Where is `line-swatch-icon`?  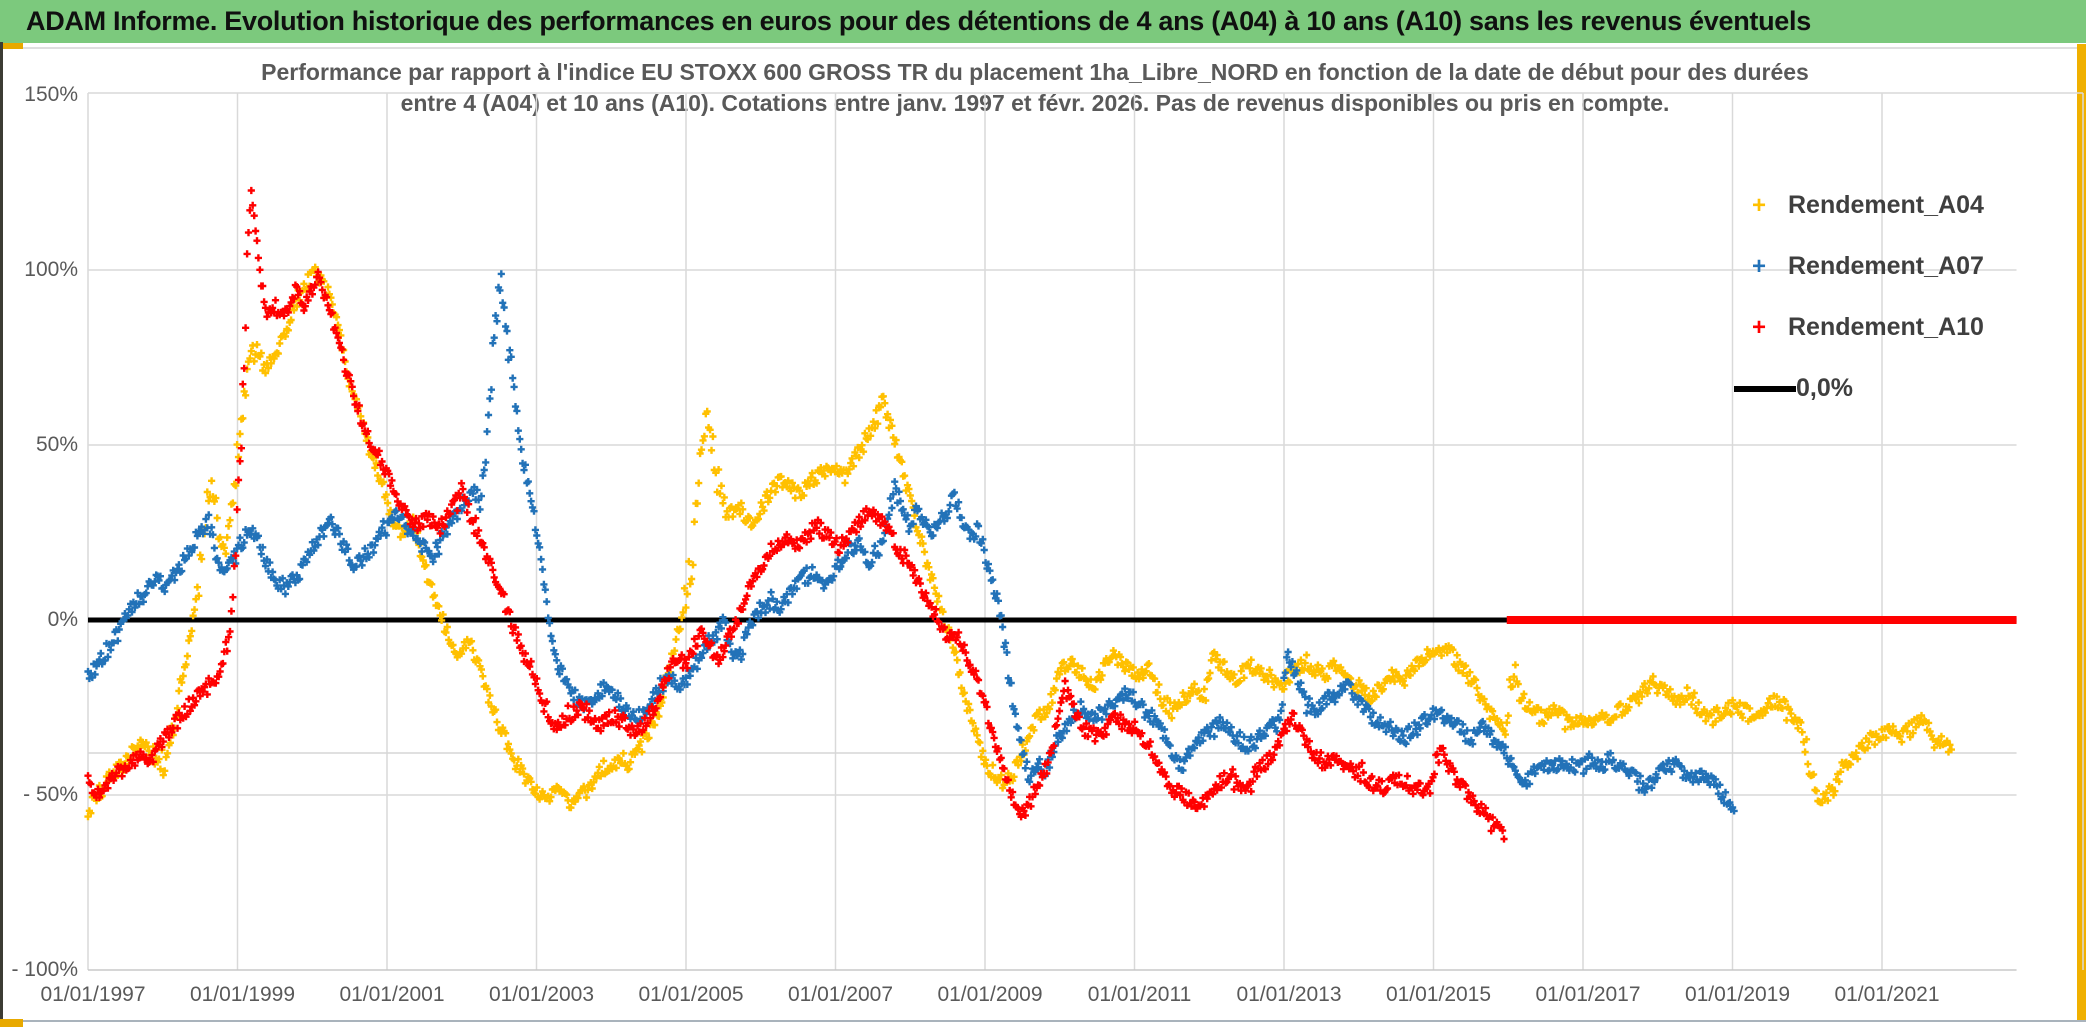
line-swatch-icon is located at coordinates (1765, 388).